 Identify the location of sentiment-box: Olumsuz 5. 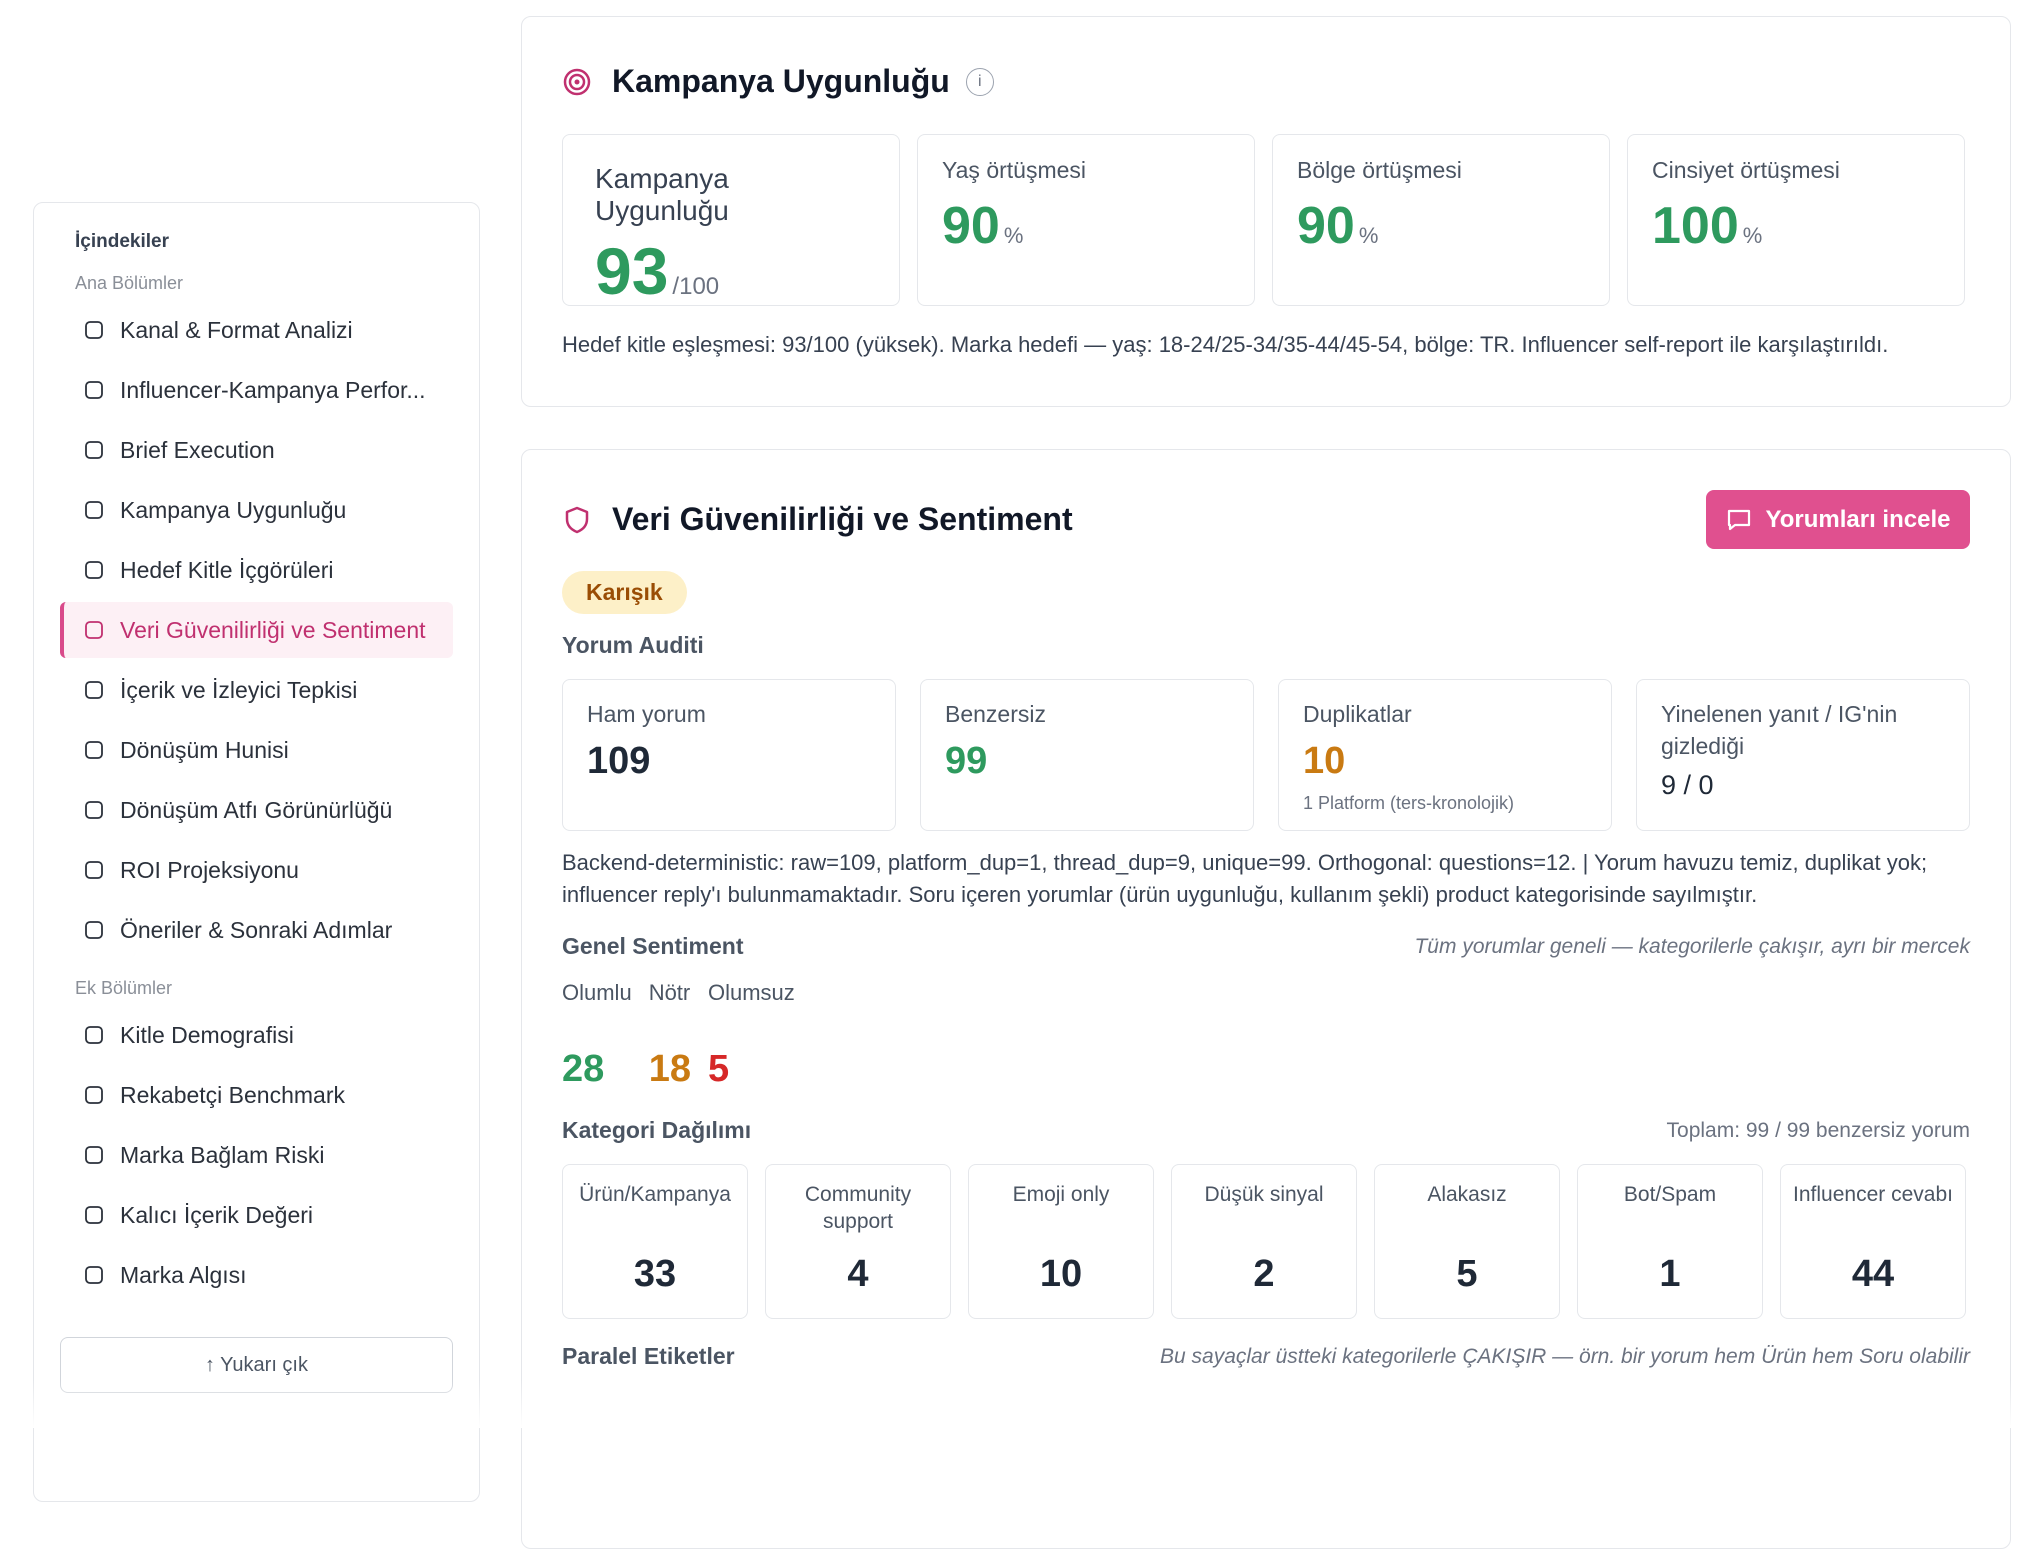
(751, 1035).